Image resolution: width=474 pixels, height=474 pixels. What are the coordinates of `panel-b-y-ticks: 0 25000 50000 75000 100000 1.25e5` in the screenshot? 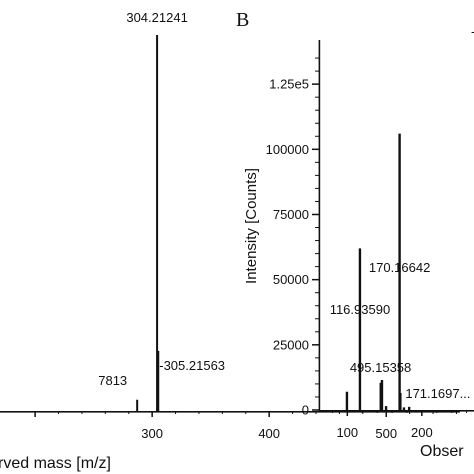 It's located at (292, 237).